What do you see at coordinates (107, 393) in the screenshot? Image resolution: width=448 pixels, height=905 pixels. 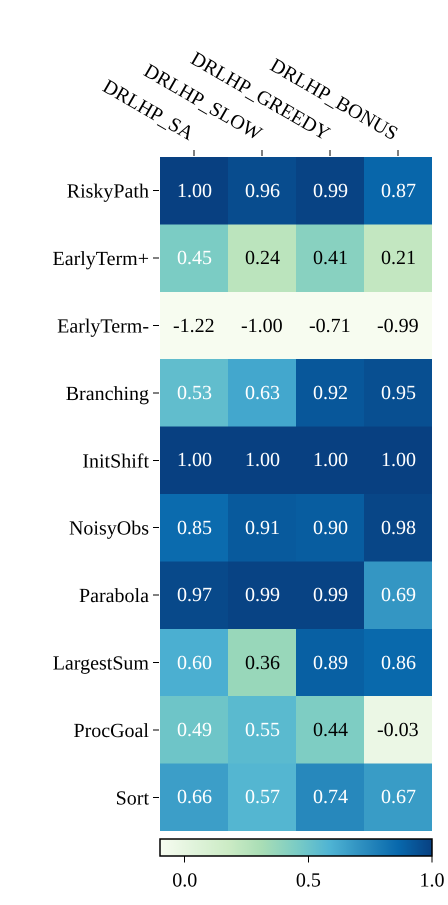 I see `y-tick-label: Branching` at bounding box center [107, 393].